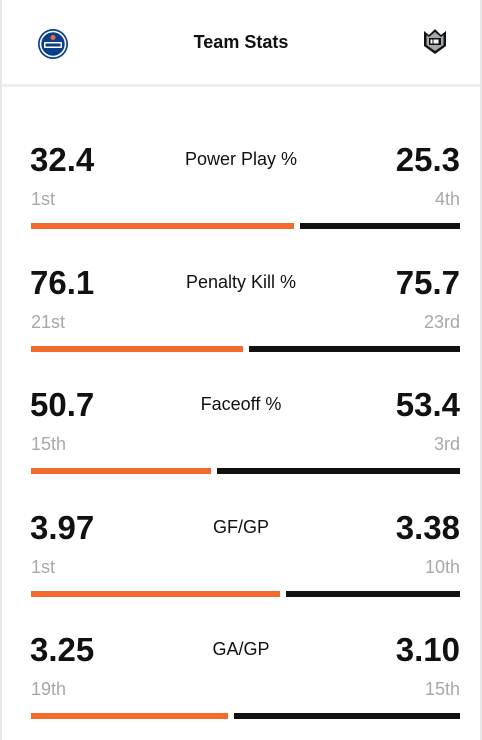  I want to click on home-rank: 19th, so click(49, 689).